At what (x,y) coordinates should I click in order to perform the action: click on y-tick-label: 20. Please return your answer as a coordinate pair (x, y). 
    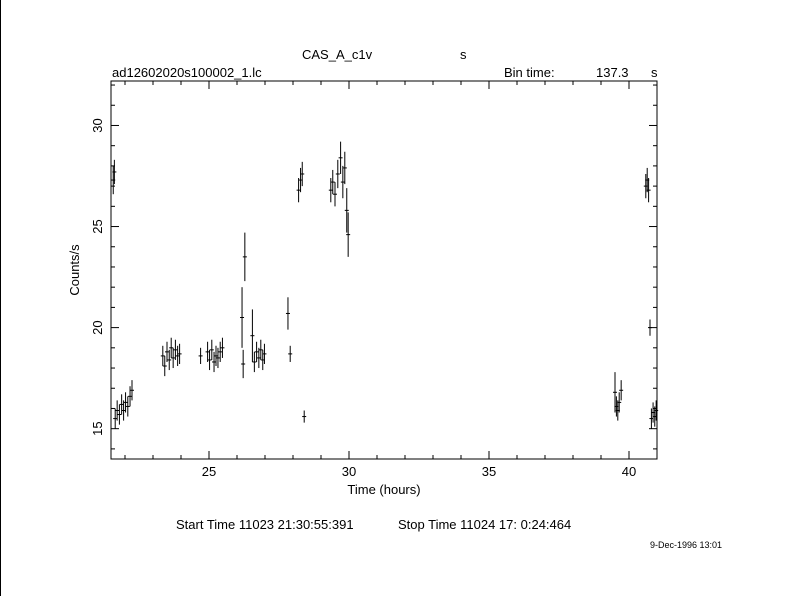
    Looking at the image, I should click on (97, 327).